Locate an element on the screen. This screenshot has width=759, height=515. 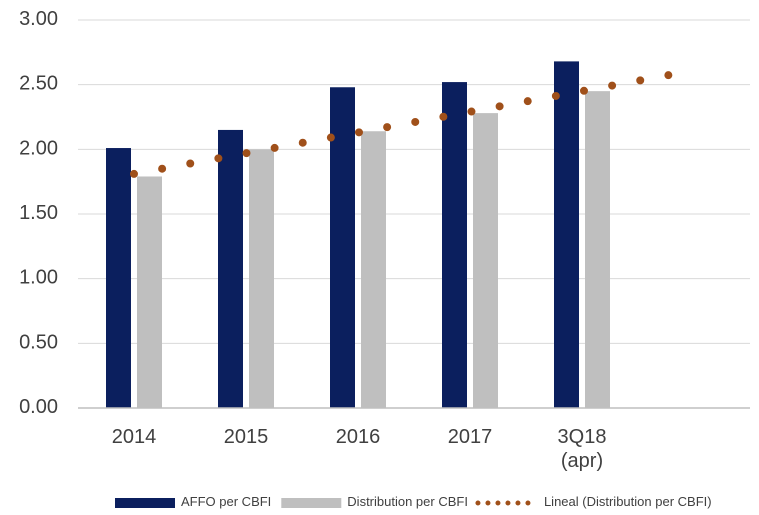
y-tick-label: 0.00 is located at coordinates (38, 407).